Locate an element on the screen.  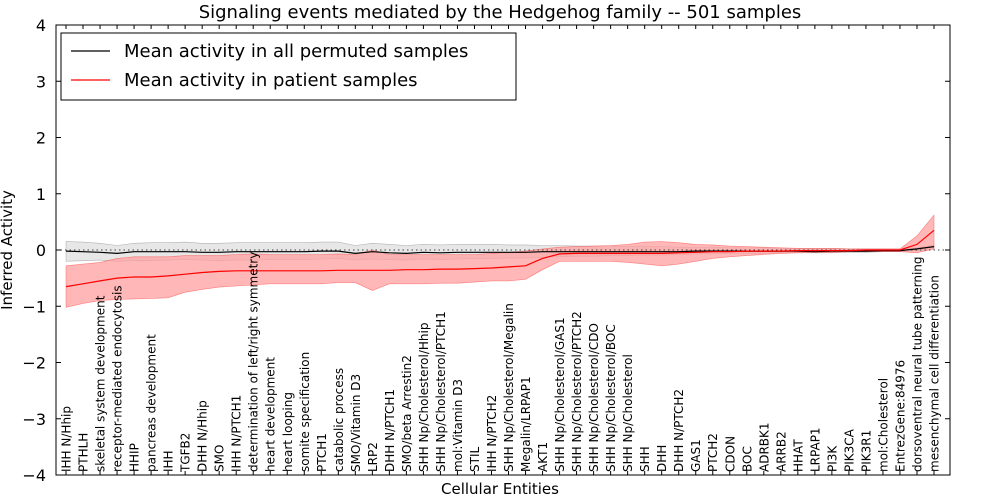
x-tick-label: SHH Np/Cholesterol/Megalin is located at coordinates (509, 387).